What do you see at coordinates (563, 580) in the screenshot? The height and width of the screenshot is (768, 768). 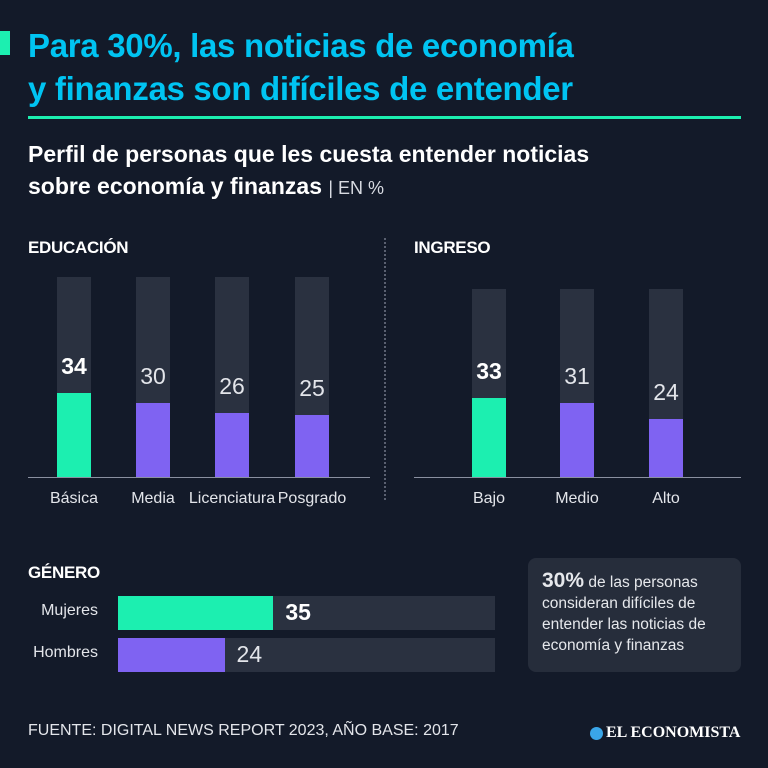 I see `callout-figure: 30%` at bounding box center [563, 580].